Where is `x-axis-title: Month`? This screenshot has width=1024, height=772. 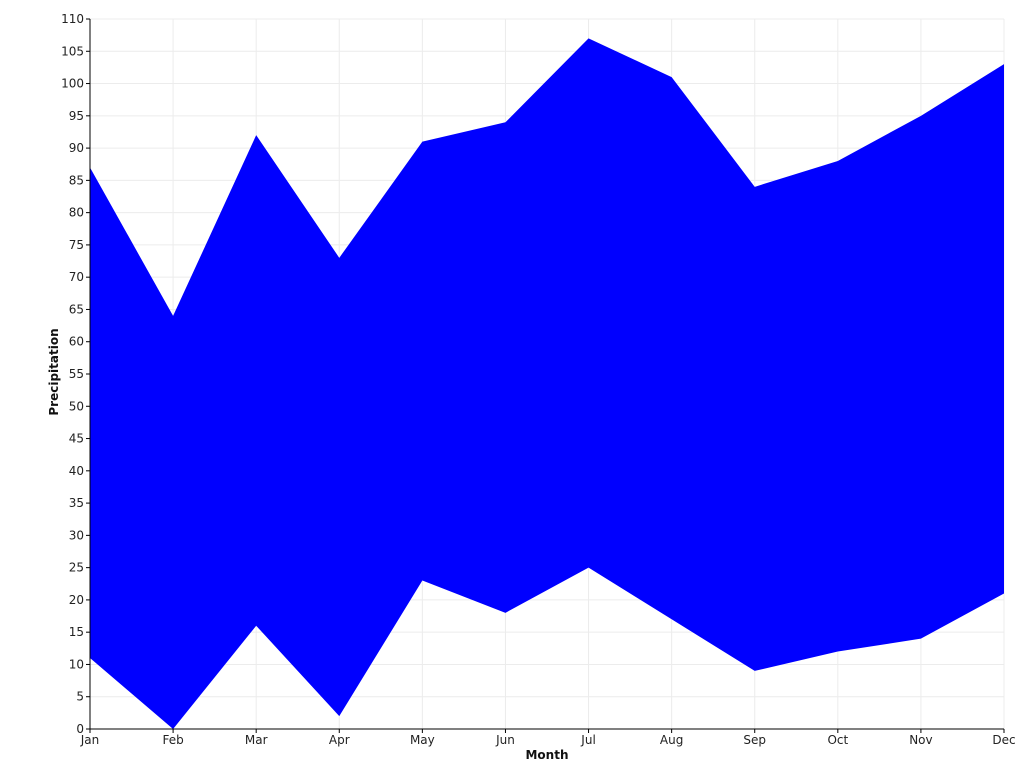
x-axis-title: Month is located at coordinates (546, 755).